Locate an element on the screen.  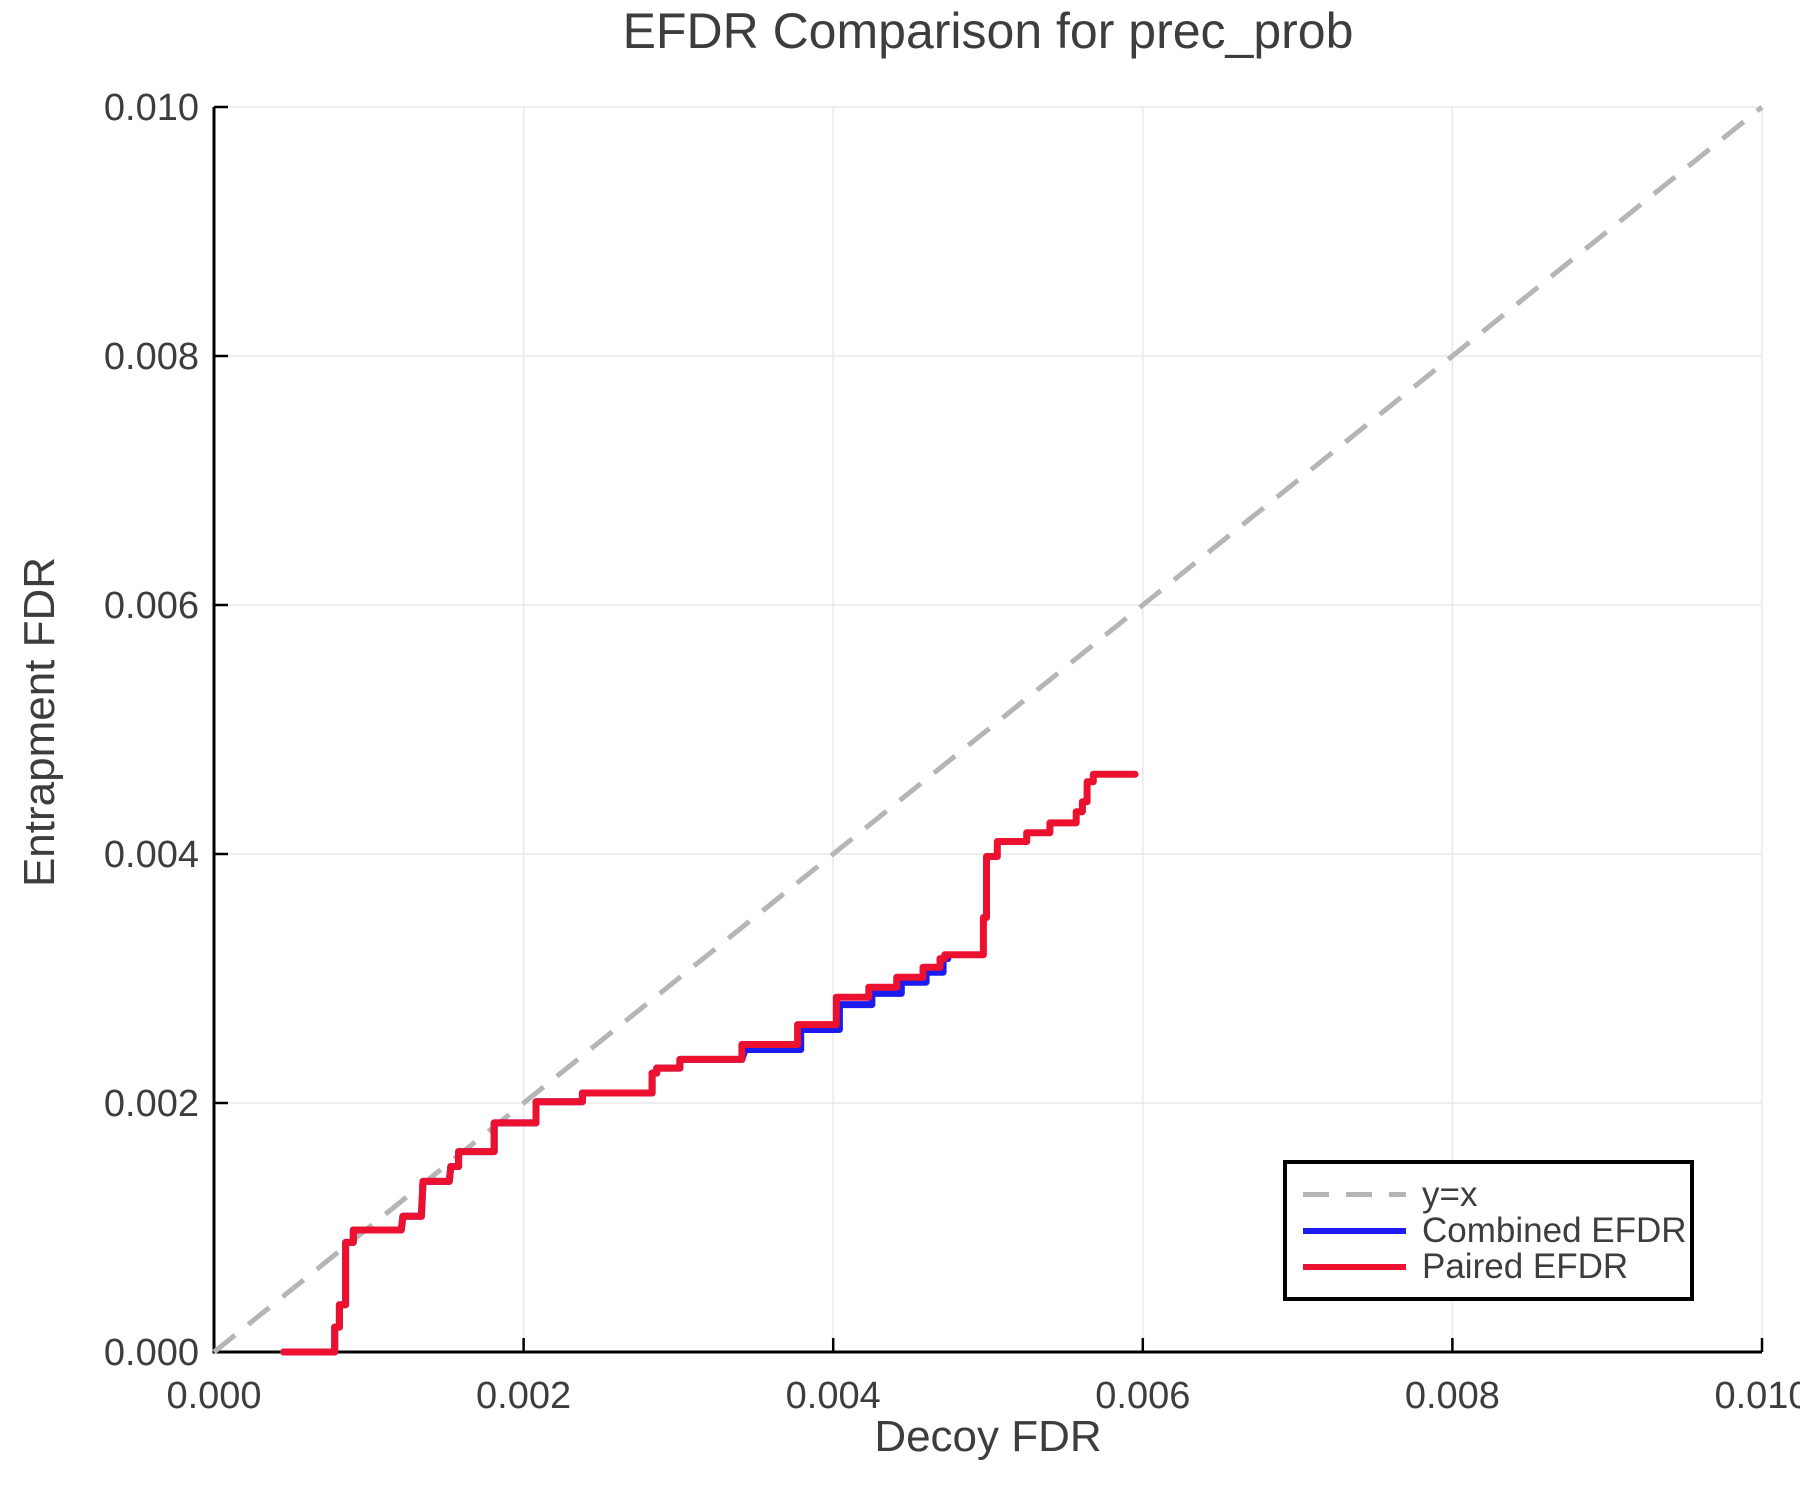
y-tick-label: 0.008 is located at coordinates (151, 357).